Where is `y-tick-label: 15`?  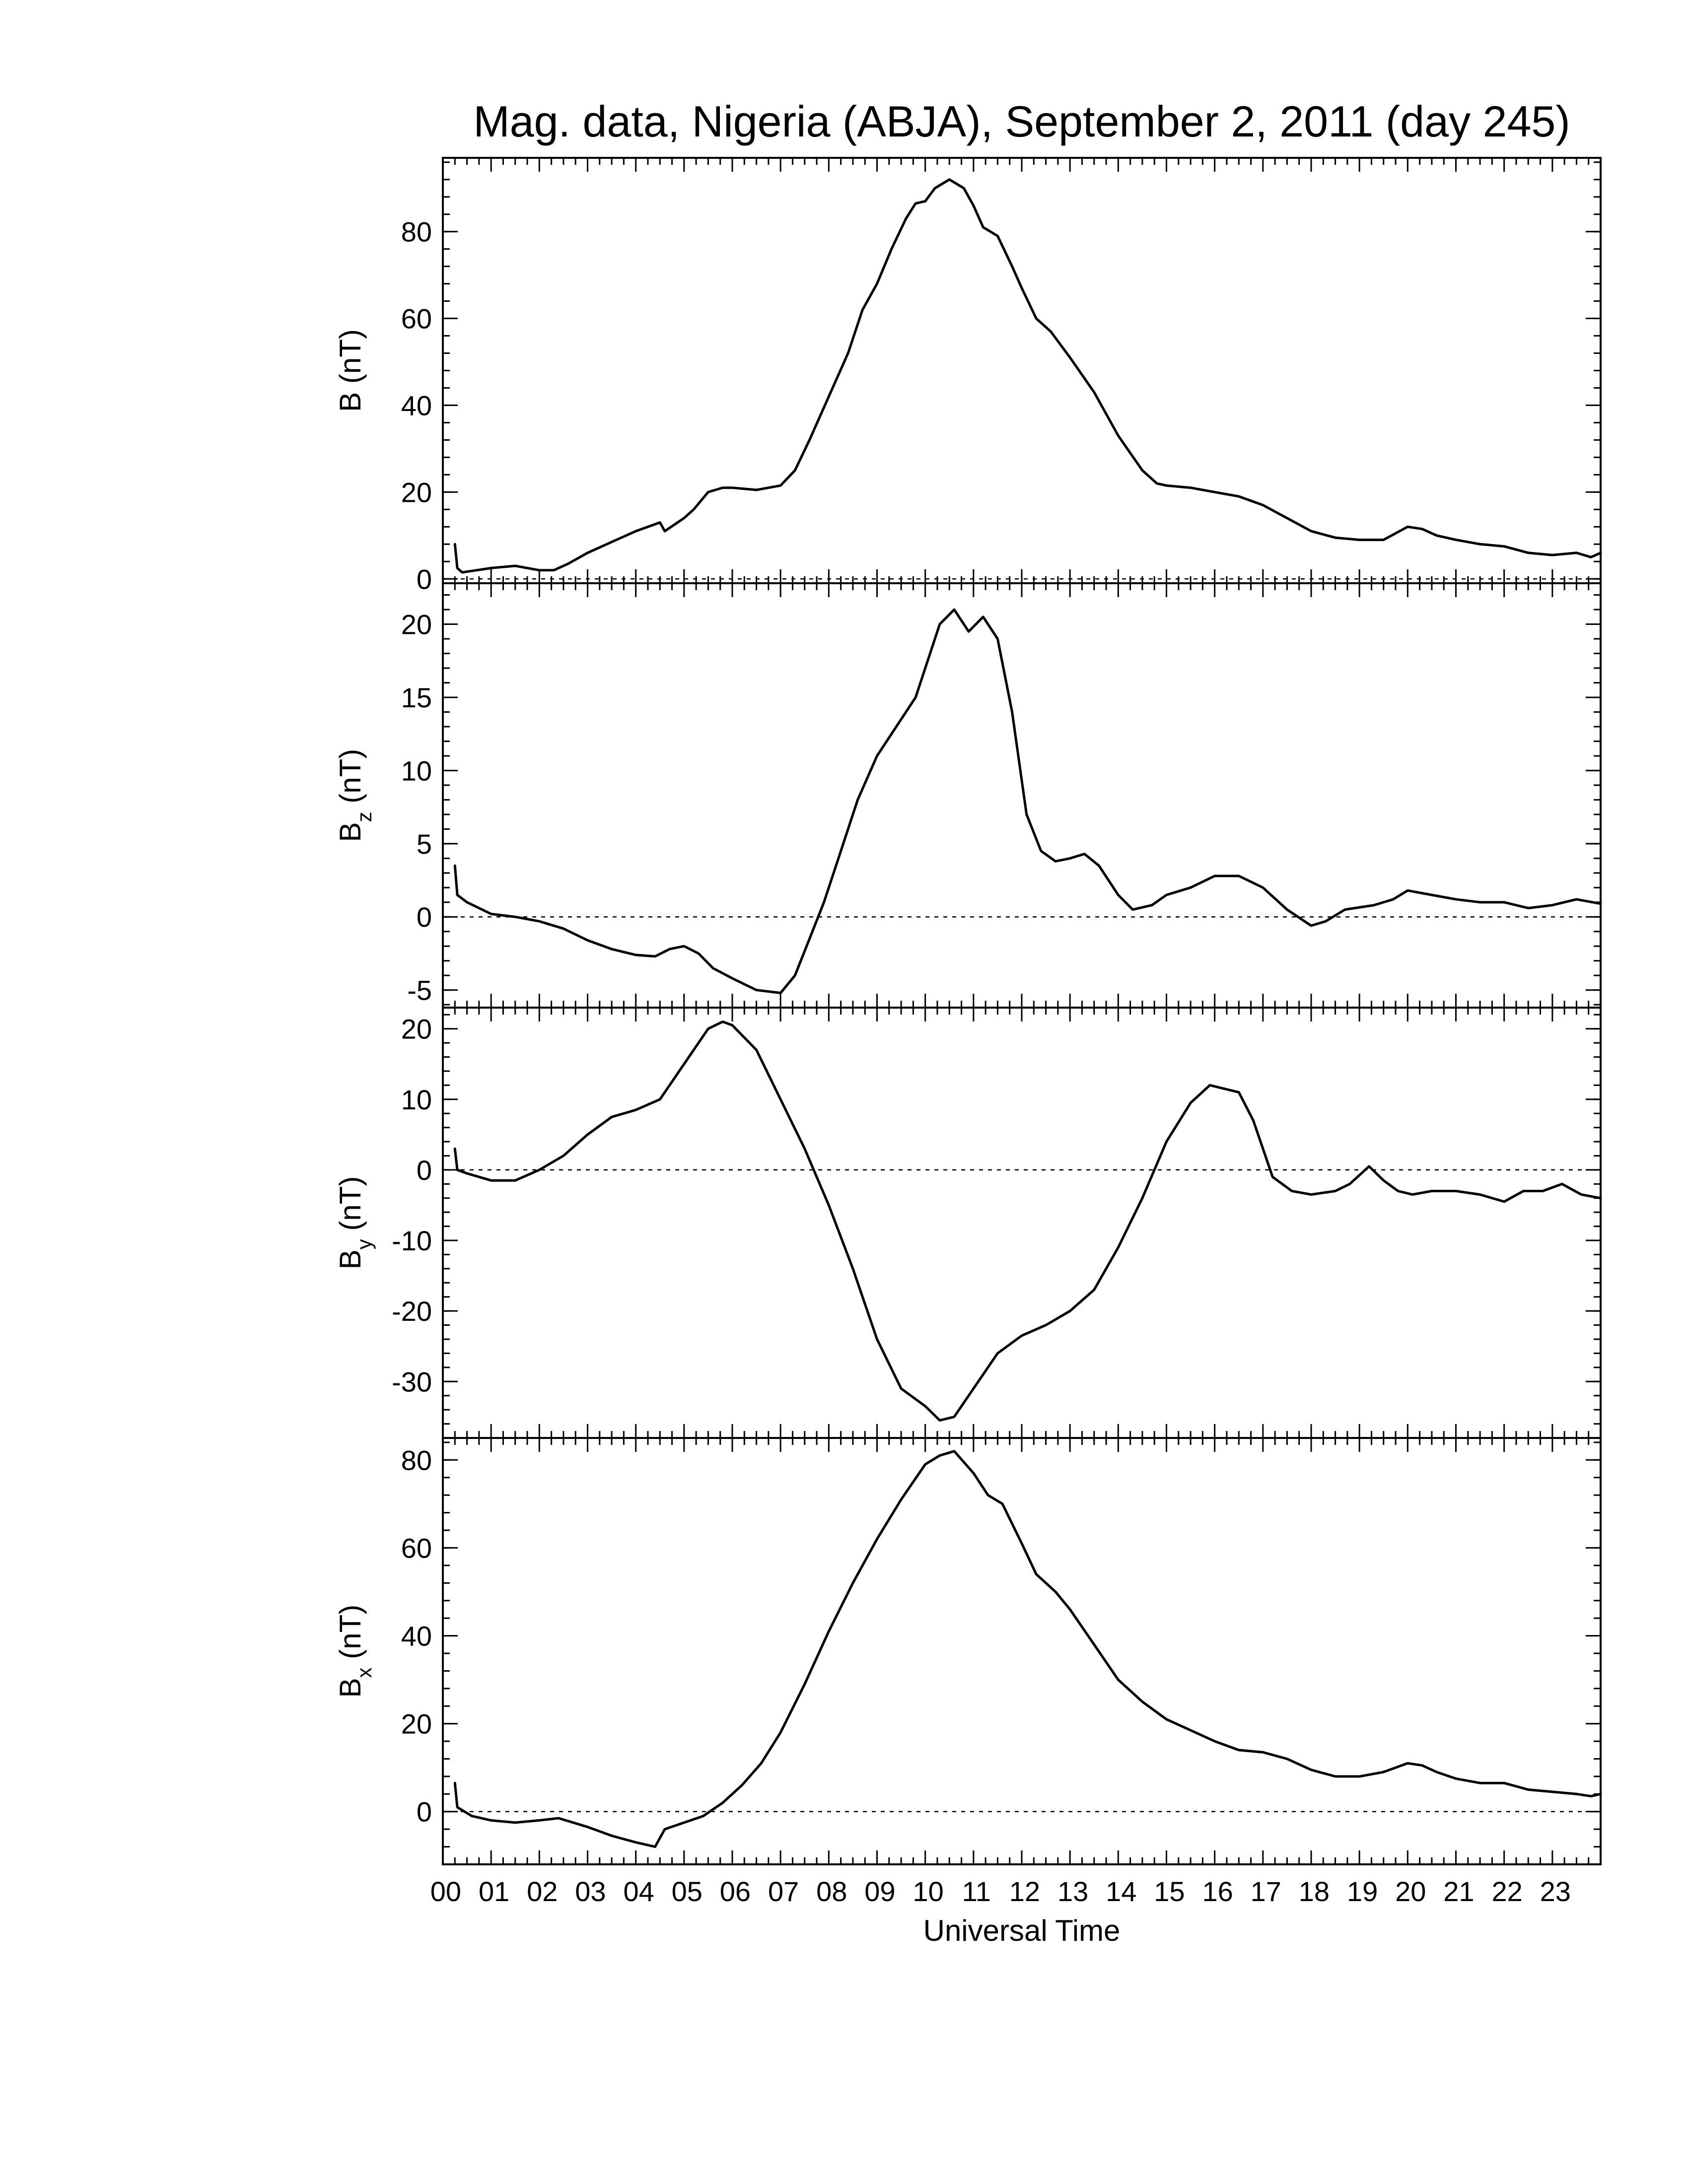 y-tick-label: 15 is located at coordinates (416, 697).